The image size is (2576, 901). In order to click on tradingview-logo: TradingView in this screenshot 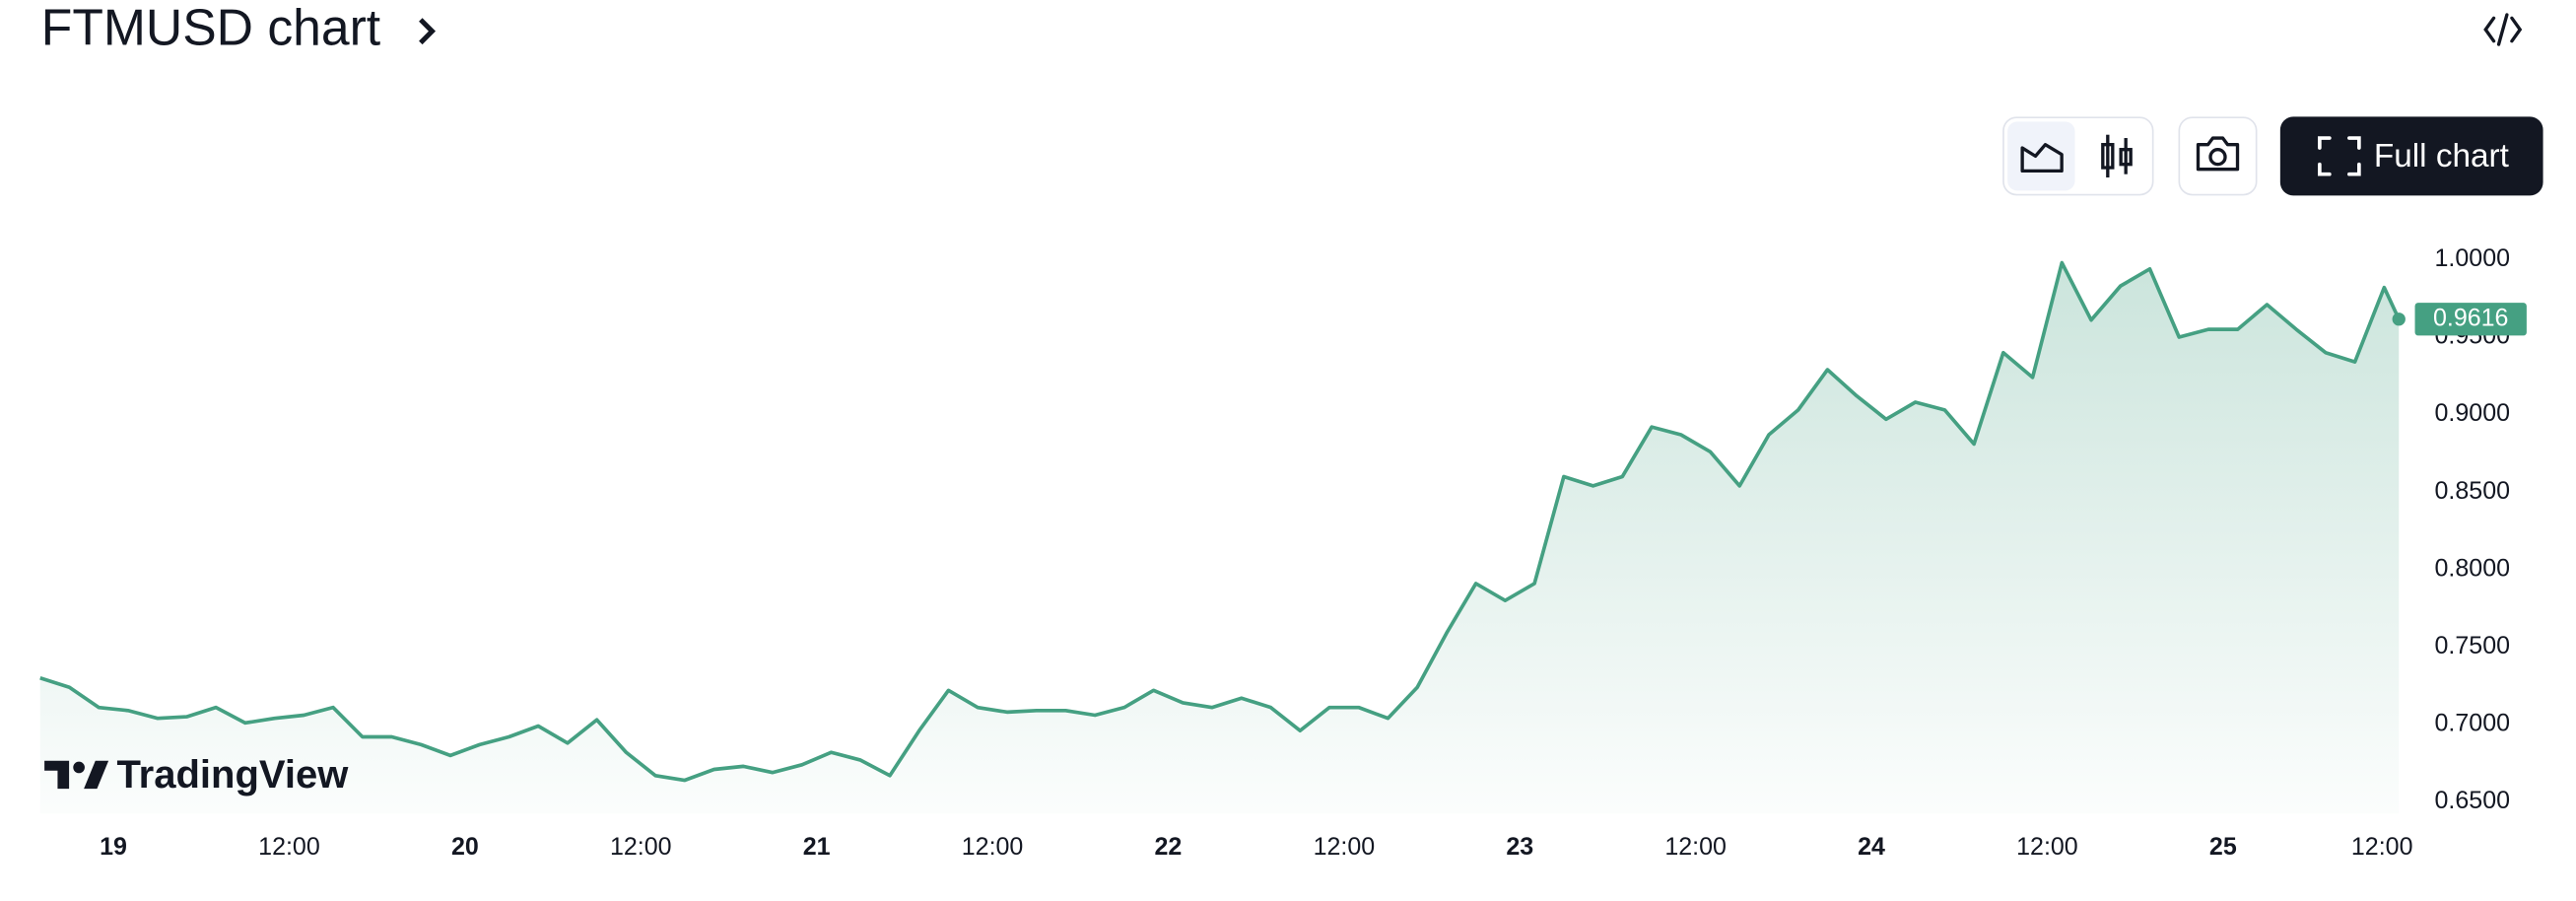, I will do `click(196, 775)`.